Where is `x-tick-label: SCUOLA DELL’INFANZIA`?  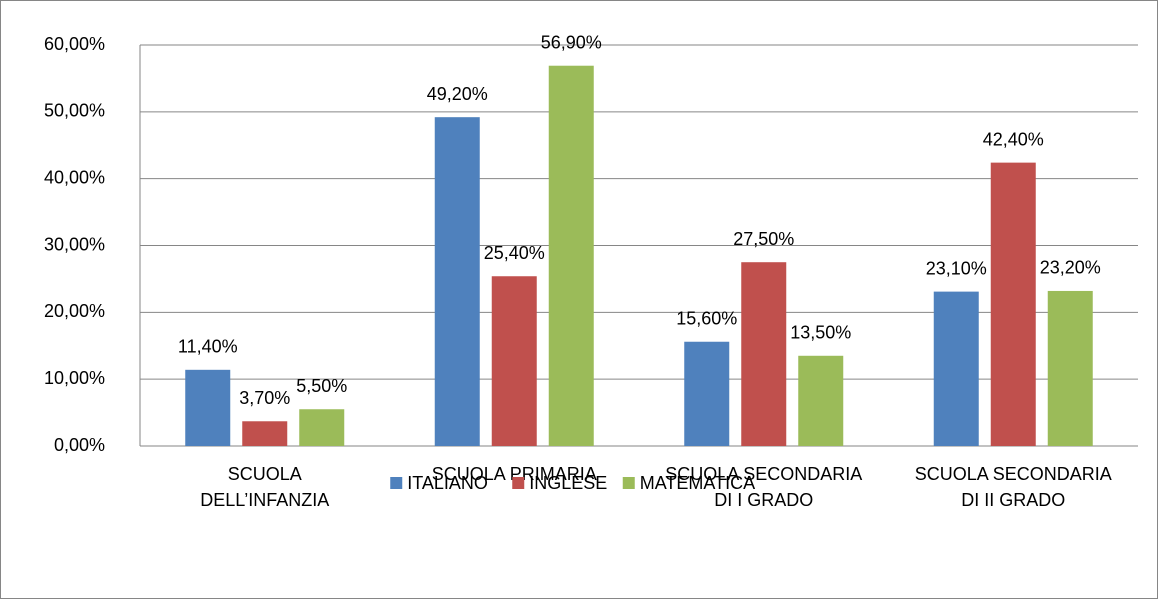 x-tick-label: SCUOLA DELL’INFANZIA is located at coordinates (265, 487).